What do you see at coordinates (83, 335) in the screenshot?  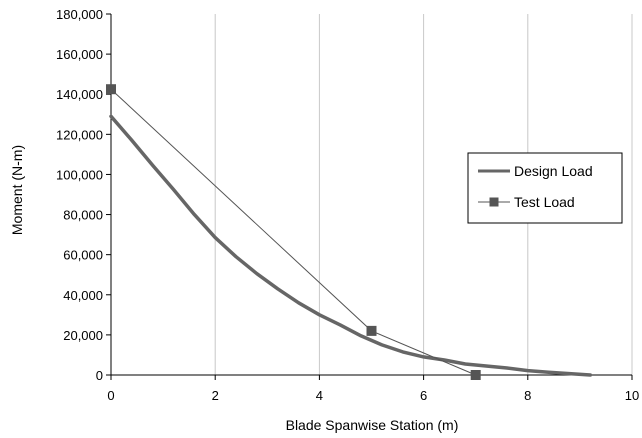 I see `y-tick-label: 20,000` at bounding box center [83, 335].